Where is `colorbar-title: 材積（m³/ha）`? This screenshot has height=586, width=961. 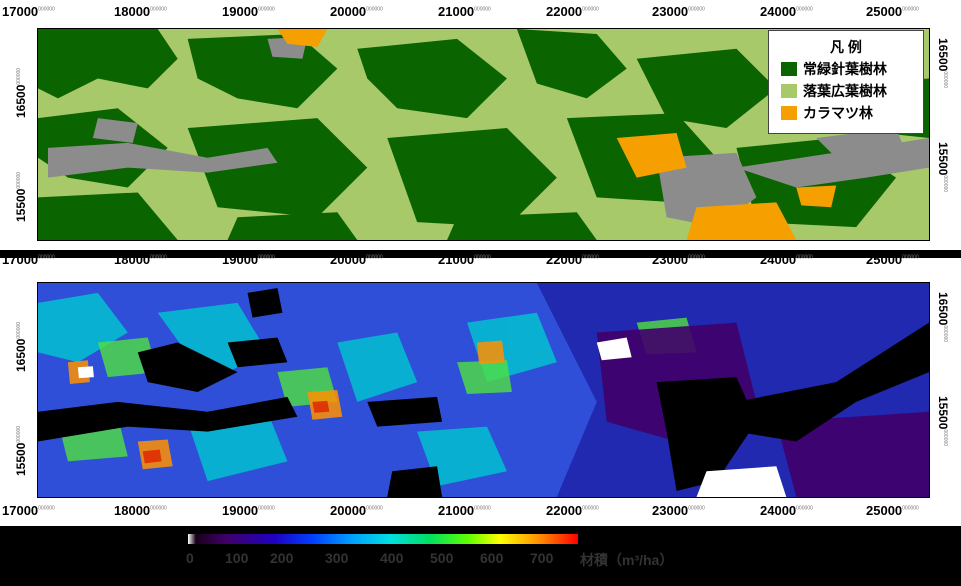 colorbar-title: 材積（m³/ha） is located at coordinates (627, 560).